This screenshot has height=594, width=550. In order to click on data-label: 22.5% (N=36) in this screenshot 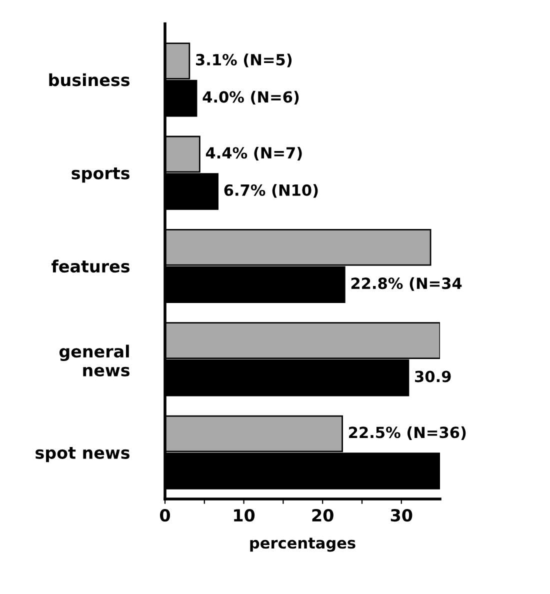, I will do `click(407, 433)`.